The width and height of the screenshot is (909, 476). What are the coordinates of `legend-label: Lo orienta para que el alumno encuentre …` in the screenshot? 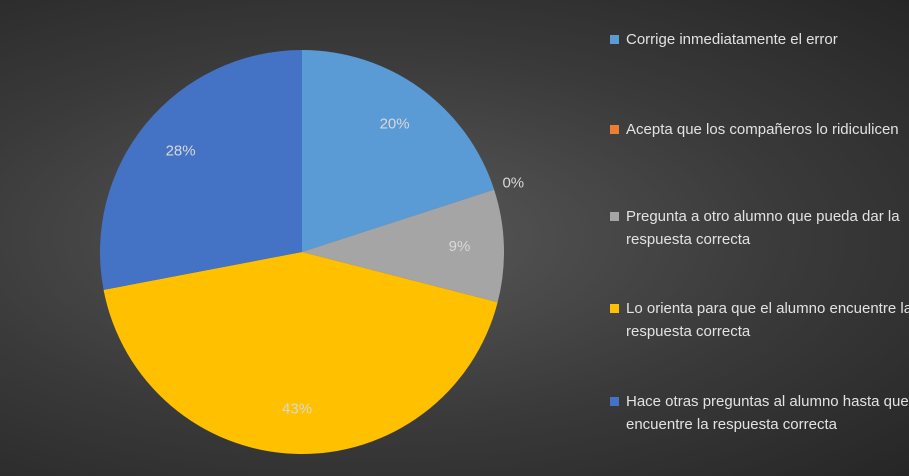 It's located at (767, 320).